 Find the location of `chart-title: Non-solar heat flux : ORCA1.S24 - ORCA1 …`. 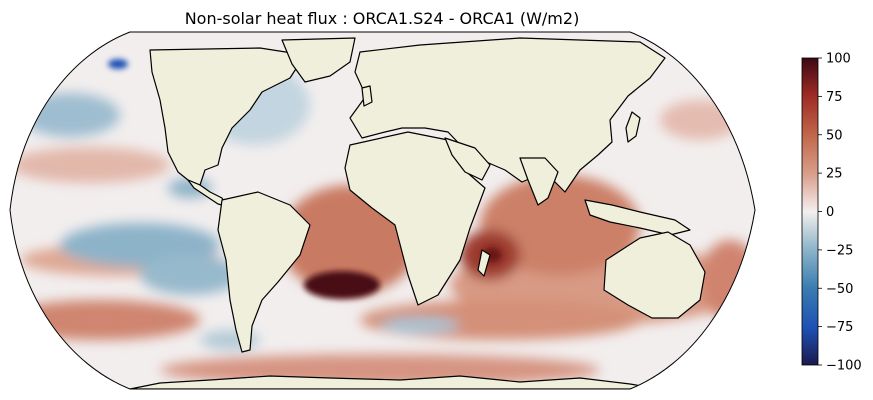

chart-title: Non-solar heat flux : ORCA1.S24 - ORCA1 … is located at coordinates (382, 18).